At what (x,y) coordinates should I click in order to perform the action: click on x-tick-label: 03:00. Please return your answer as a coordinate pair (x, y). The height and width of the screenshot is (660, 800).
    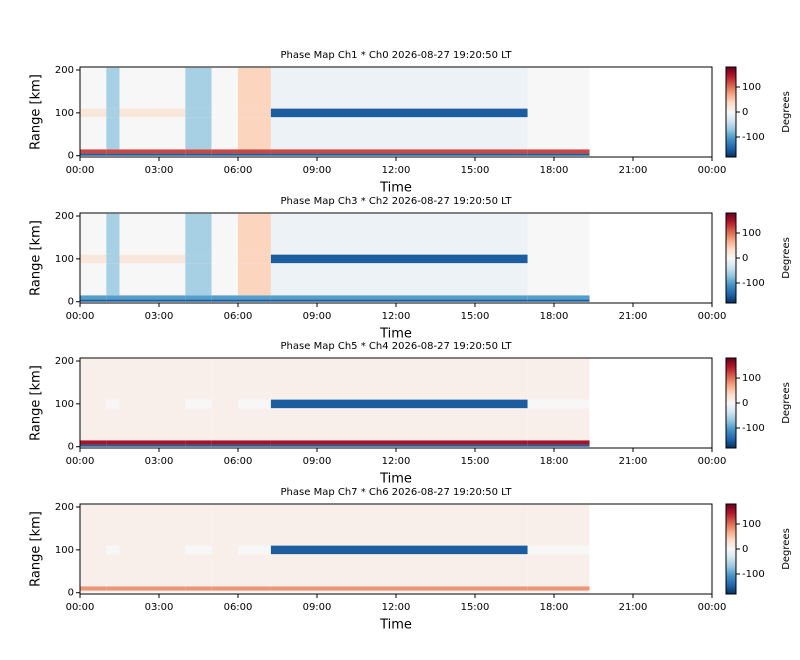
    Looking at the image, I should click on (159, 461).